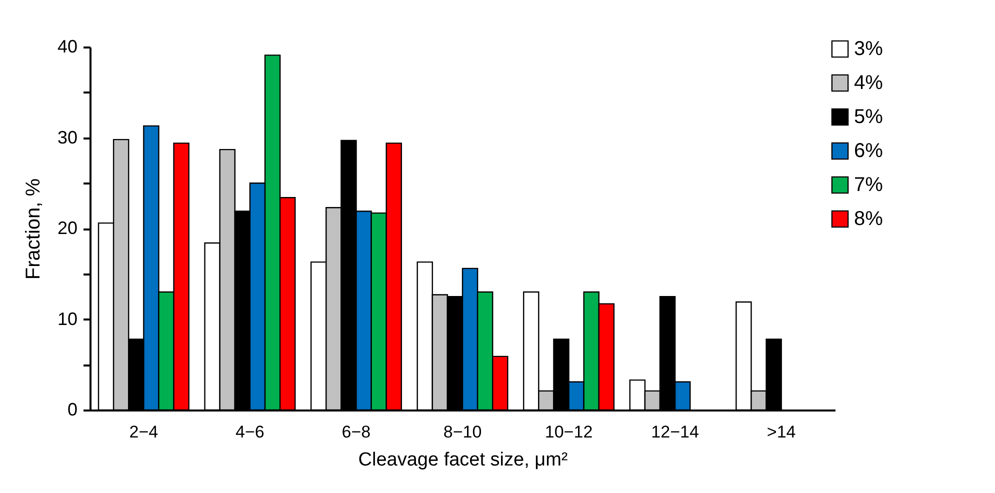 The image size is (995, 493). Describe the element at coordinates (869, 219) in the screenshot. I see `legend-label: 8%` at that location.